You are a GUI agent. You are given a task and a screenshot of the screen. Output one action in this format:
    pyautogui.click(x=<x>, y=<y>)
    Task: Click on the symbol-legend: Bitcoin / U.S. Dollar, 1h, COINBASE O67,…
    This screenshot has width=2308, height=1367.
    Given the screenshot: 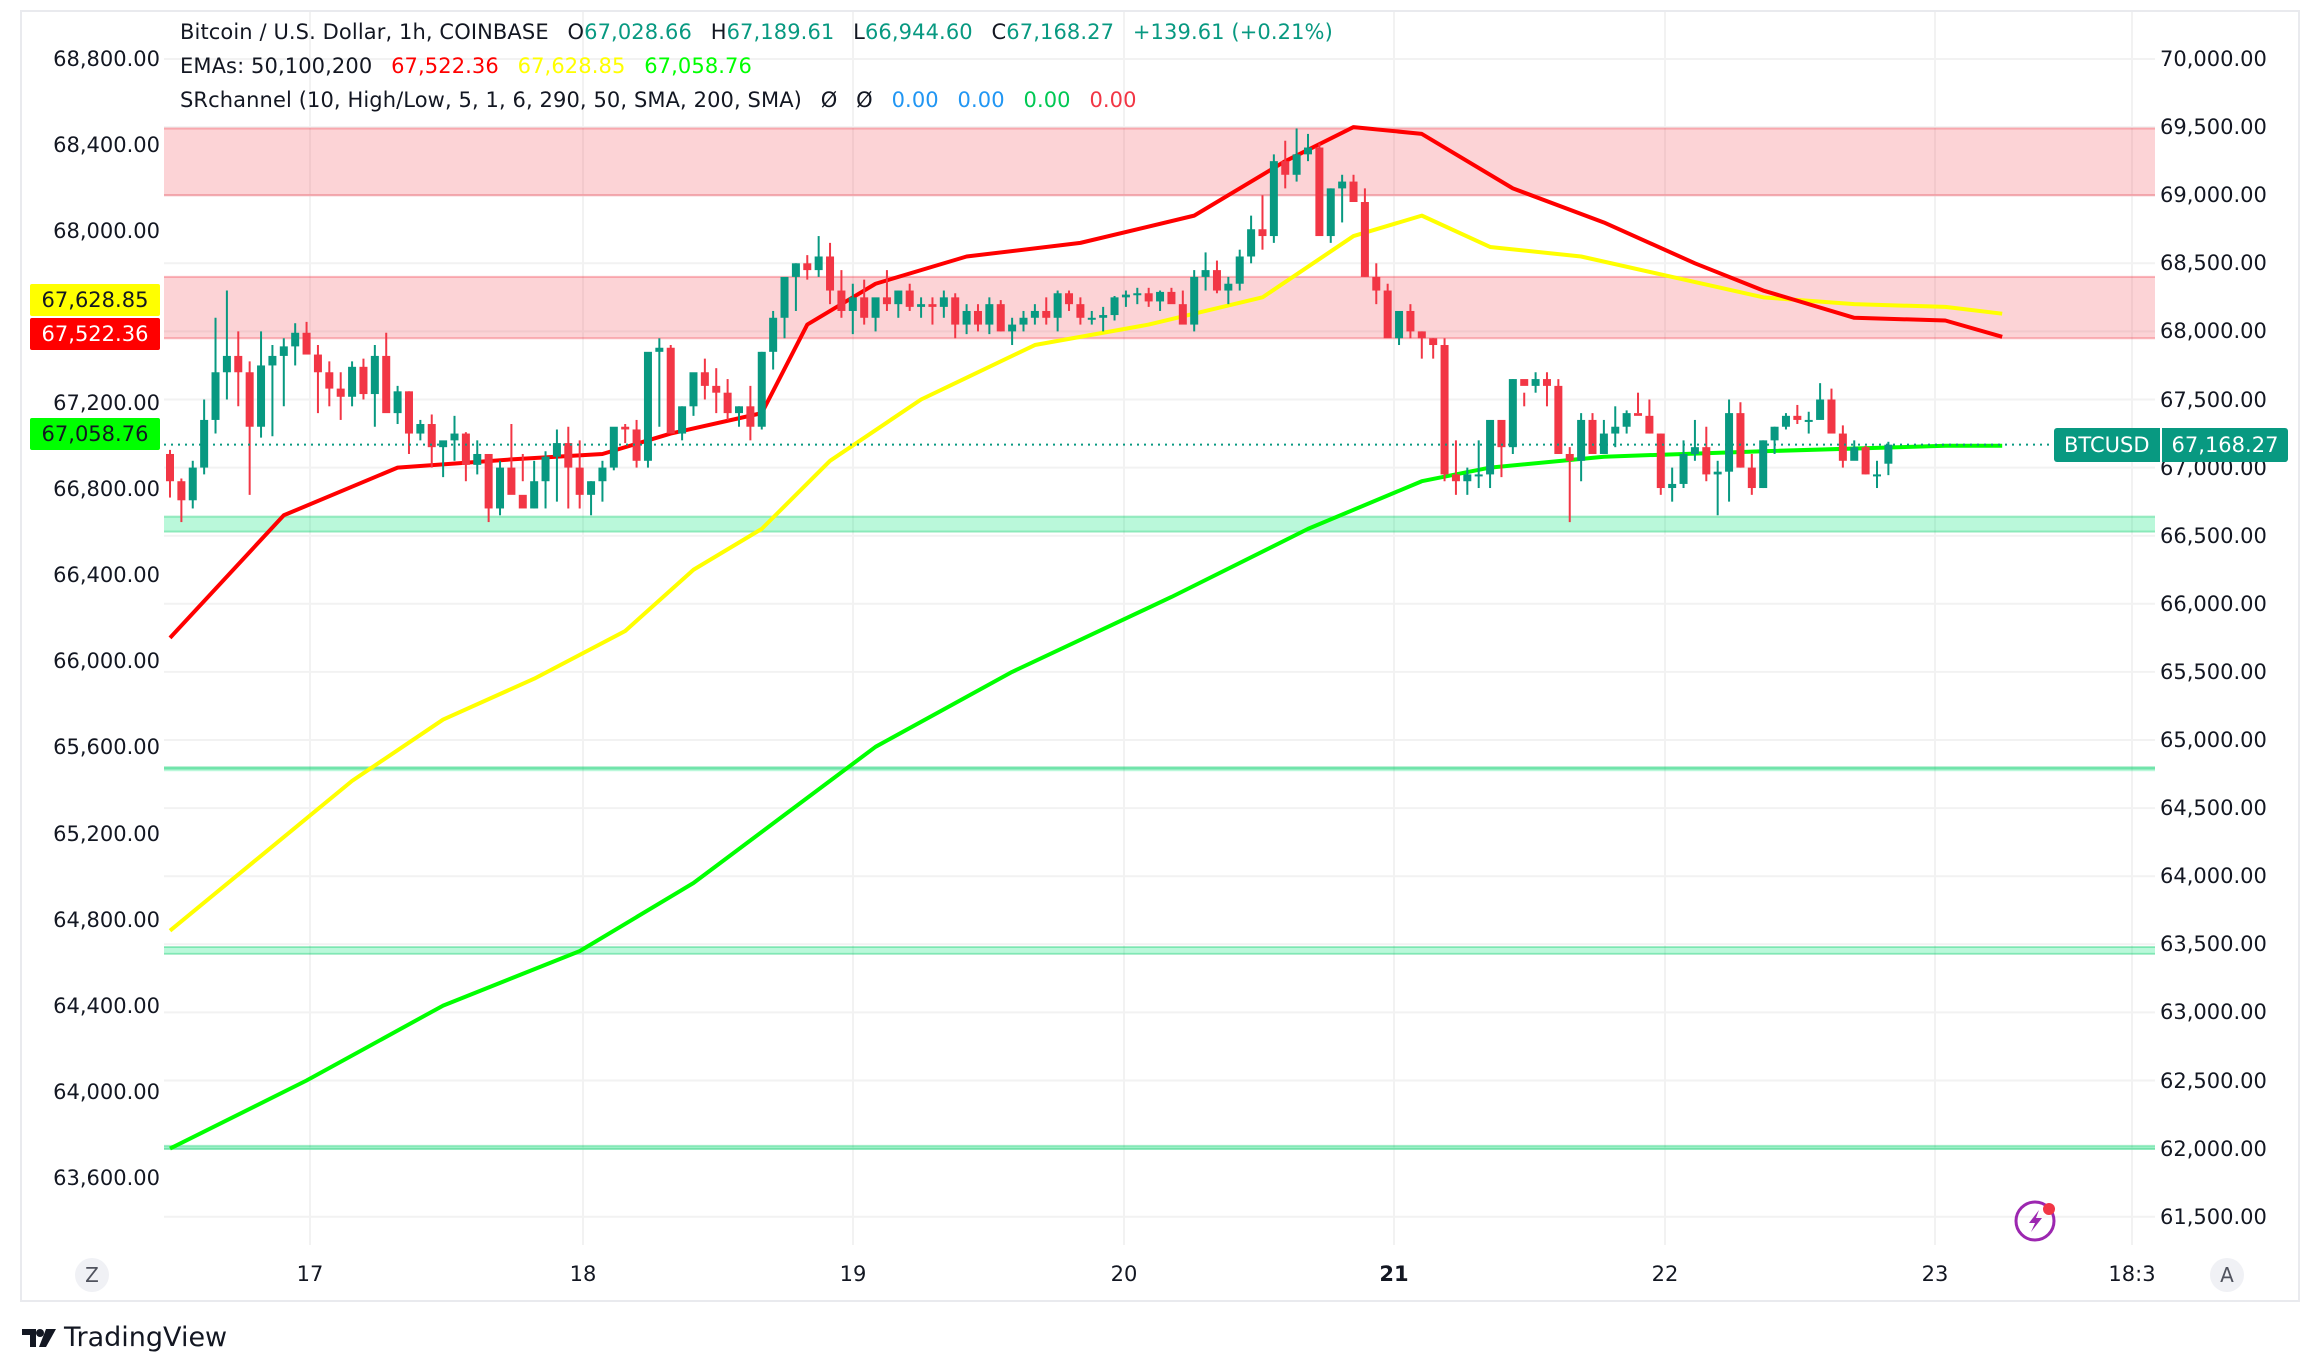 What is the action you would take?
    pyautogui.click(x=756, y=32)
    